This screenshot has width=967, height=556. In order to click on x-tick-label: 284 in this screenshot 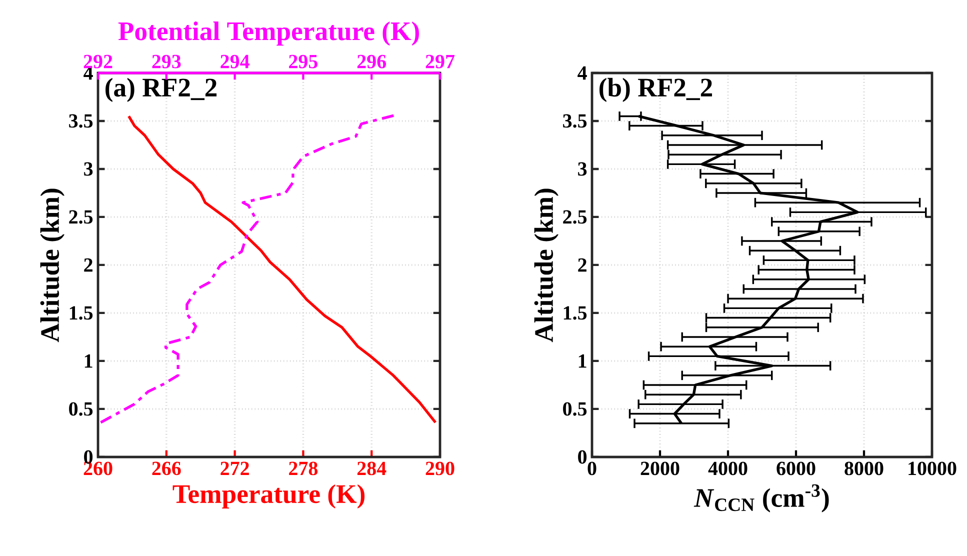, I will do `click(371, 469)`.